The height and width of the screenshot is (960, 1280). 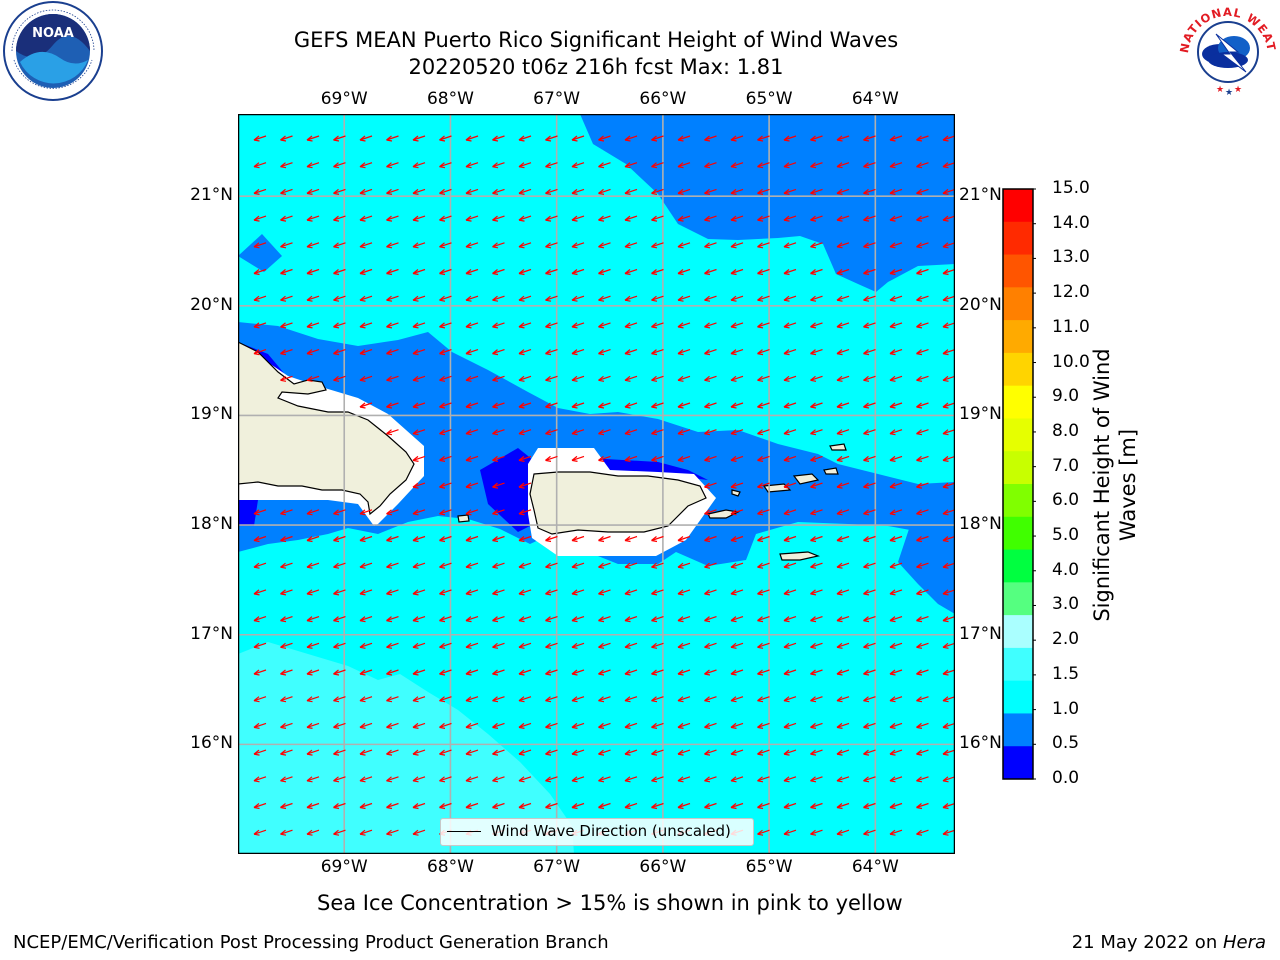 I want to click on colorbar-tick-label: 9.0, so click(x=1066, y=396).